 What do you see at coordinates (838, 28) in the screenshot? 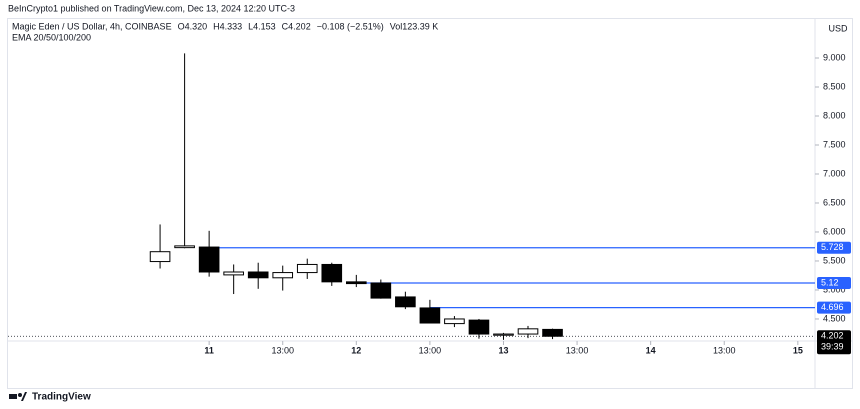
I see `axis-unit: USD` at bounding box center [838, 28].